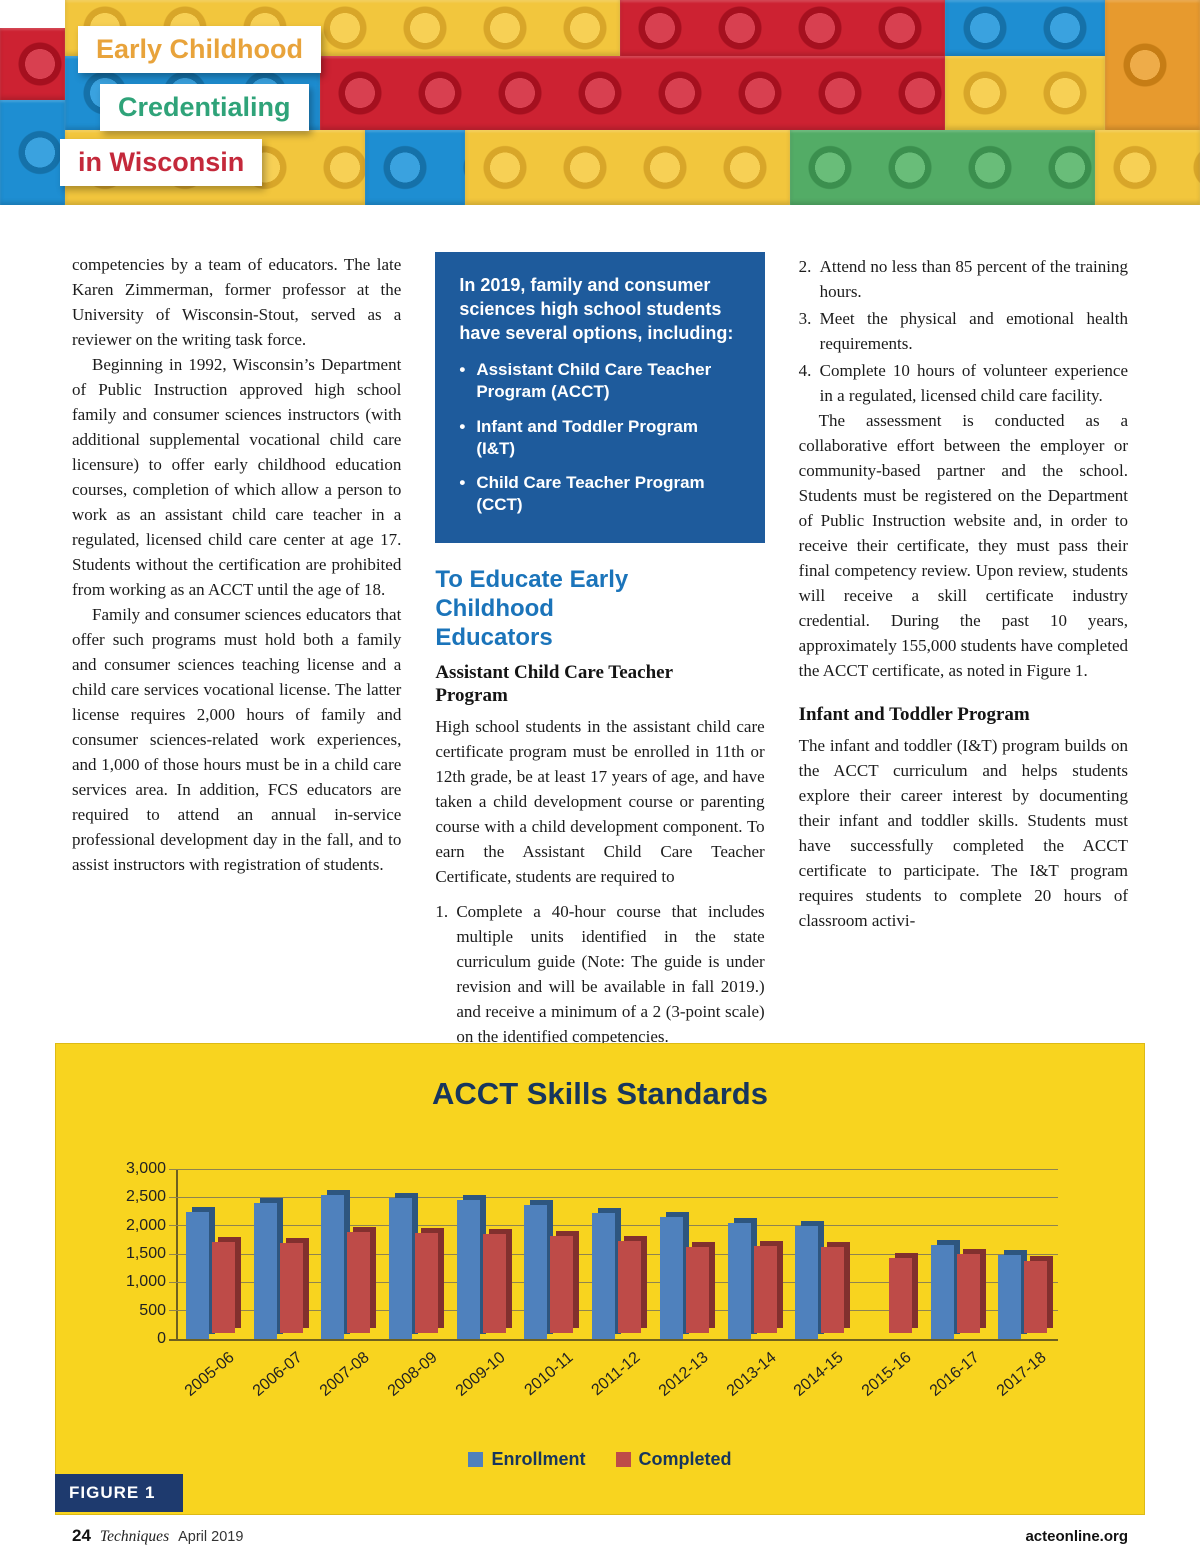 This screenshot has width=1200, height=1558. What do you see at coordinates (412, 1374) in the screenshot?
I see `x-axis-label: 2008-09` at bounding box center [412, 1374].